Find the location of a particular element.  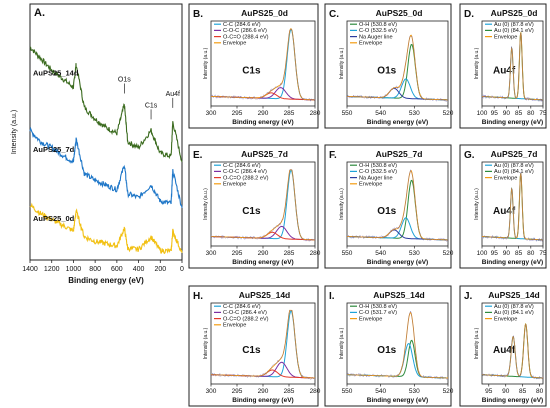

plot-xtick-label: 520 is located at coordinates (448, 253).